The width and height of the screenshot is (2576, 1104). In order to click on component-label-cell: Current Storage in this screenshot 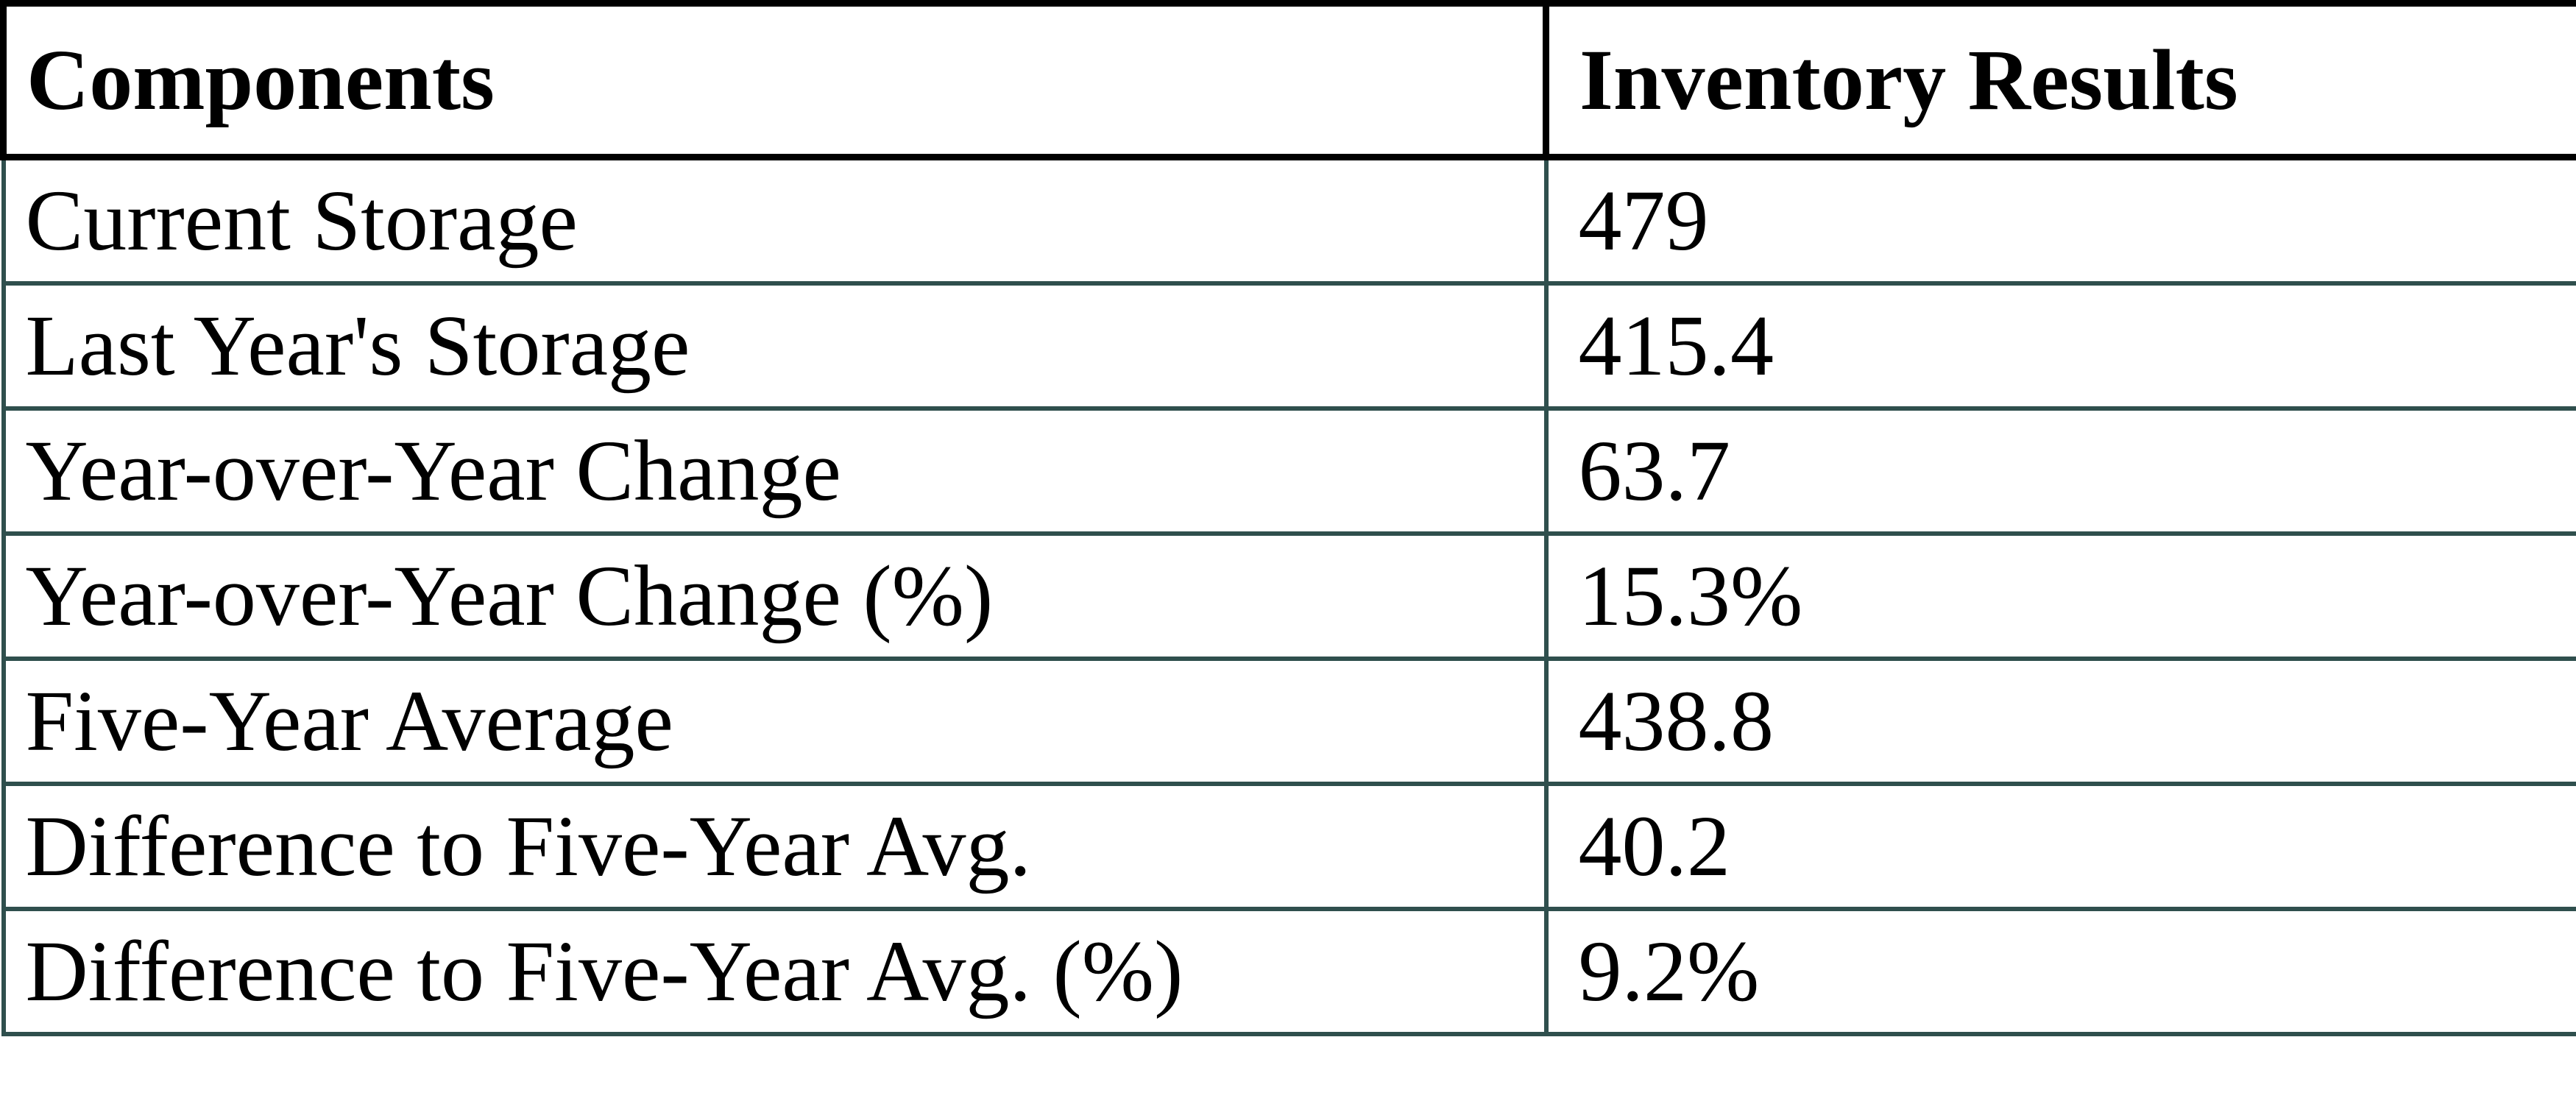, I will do `click(775, 220)`.